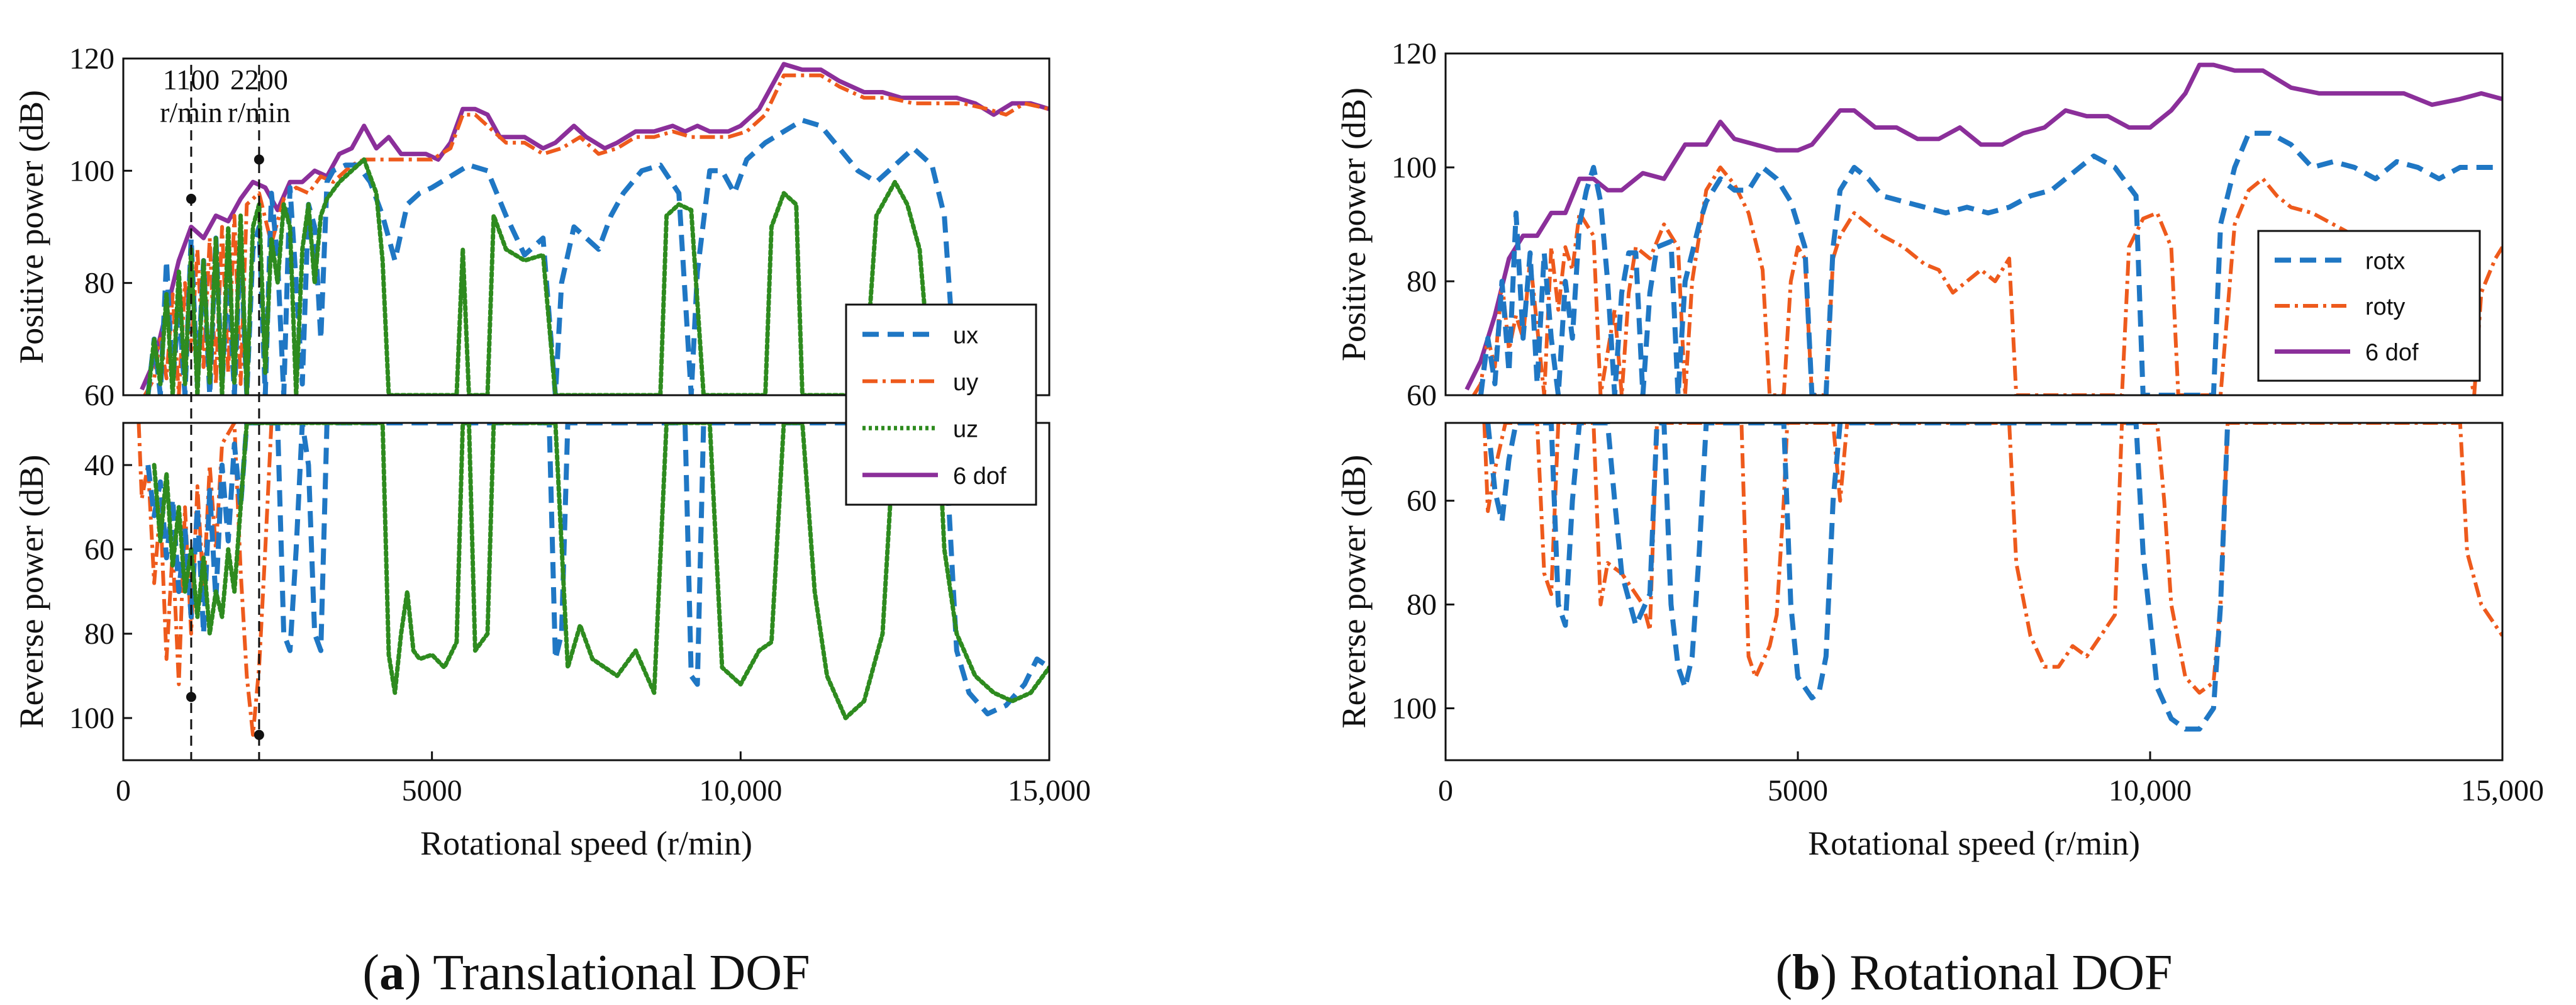  What do you see at coordinates (2385, 261) in the screenshot?
I see `legend-label-rotx: rotx` at bounding box center [2385, 261].